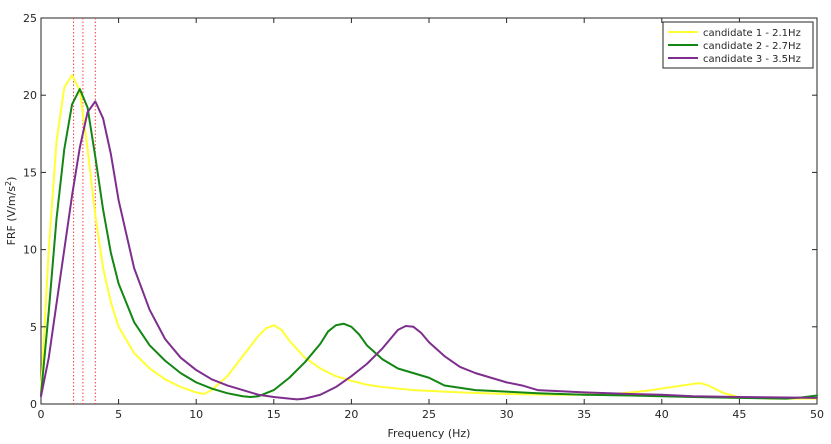 Image resolution: width=831 pixels, height=444 pixels. I want to click on y-tick-label: 15, so click(30, 172).